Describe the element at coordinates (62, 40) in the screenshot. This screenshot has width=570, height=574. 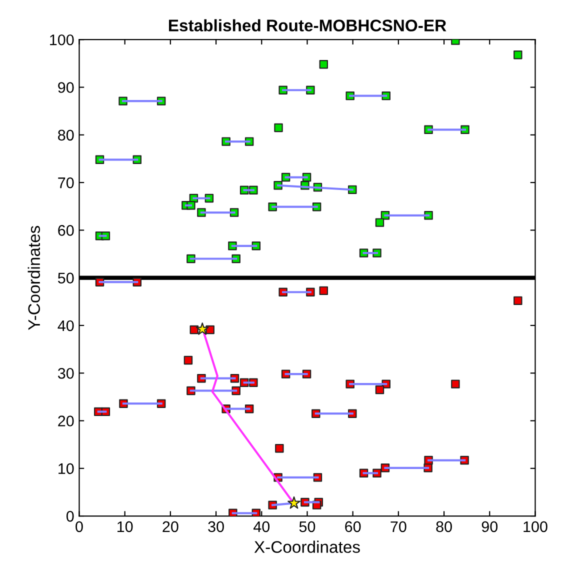
I see `y-tick-label: 100` at that location.